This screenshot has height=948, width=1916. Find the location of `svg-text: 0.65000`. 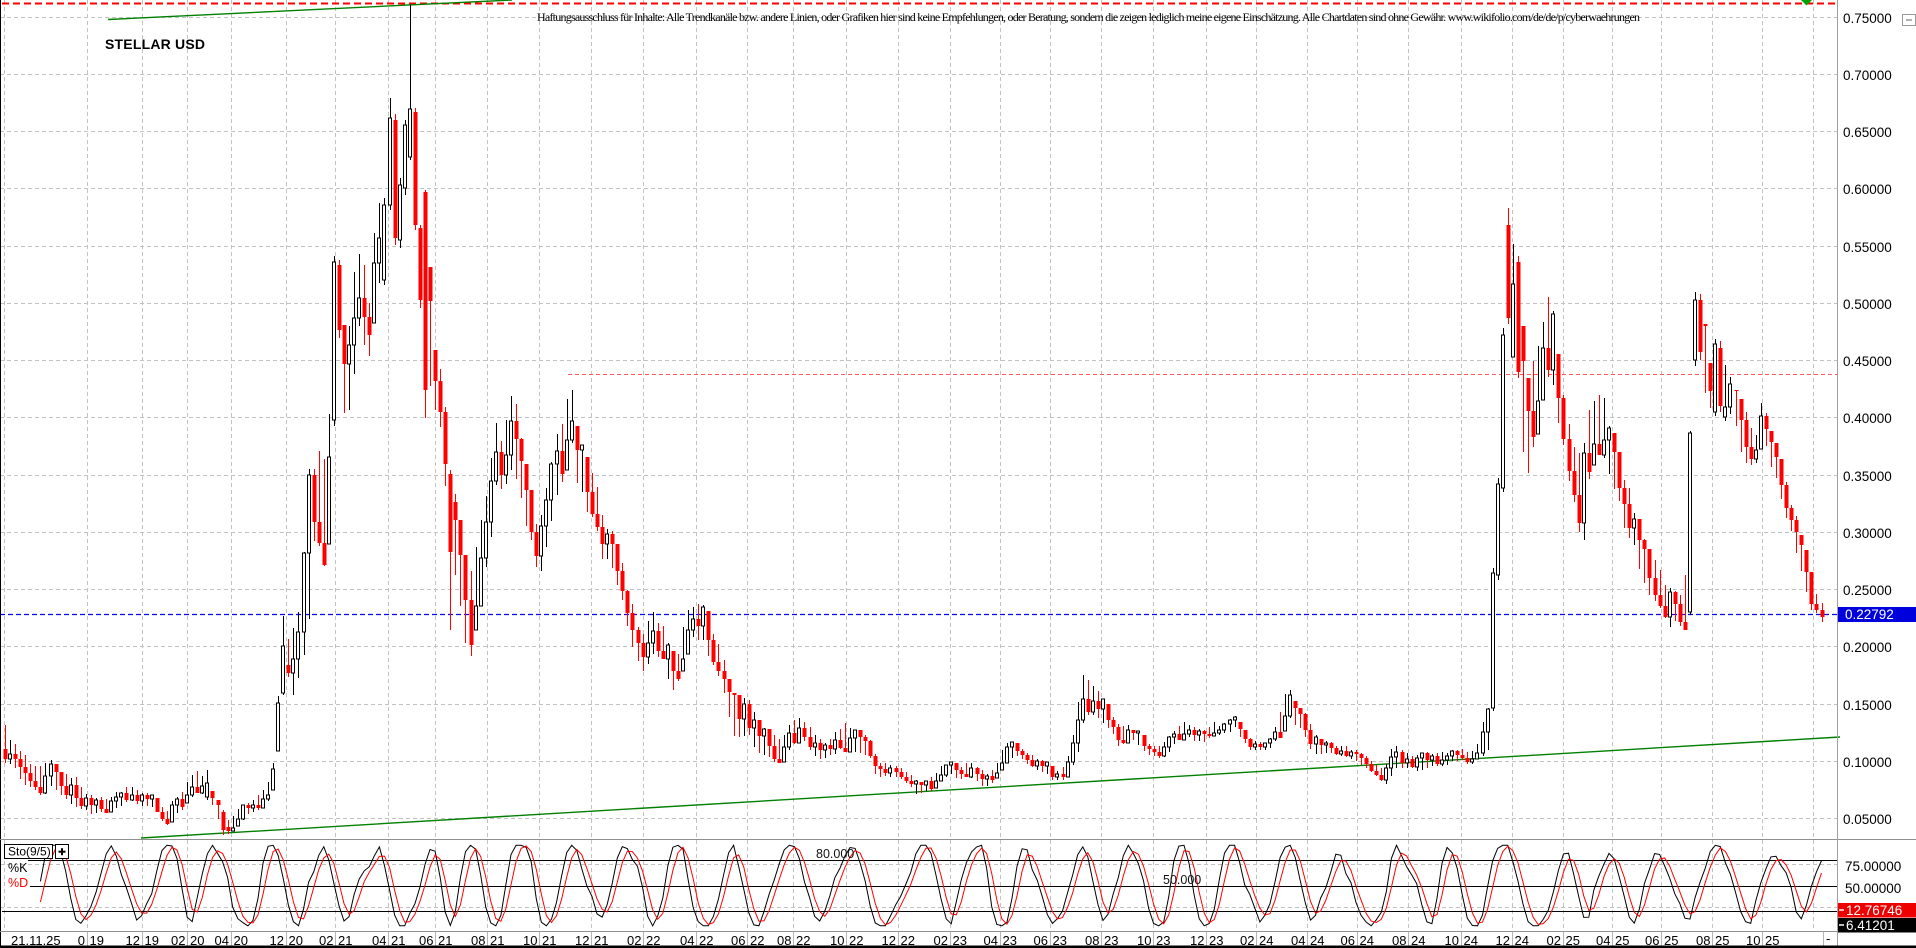

svg-text: 0.65000 is located at coordinates (1867, 132).